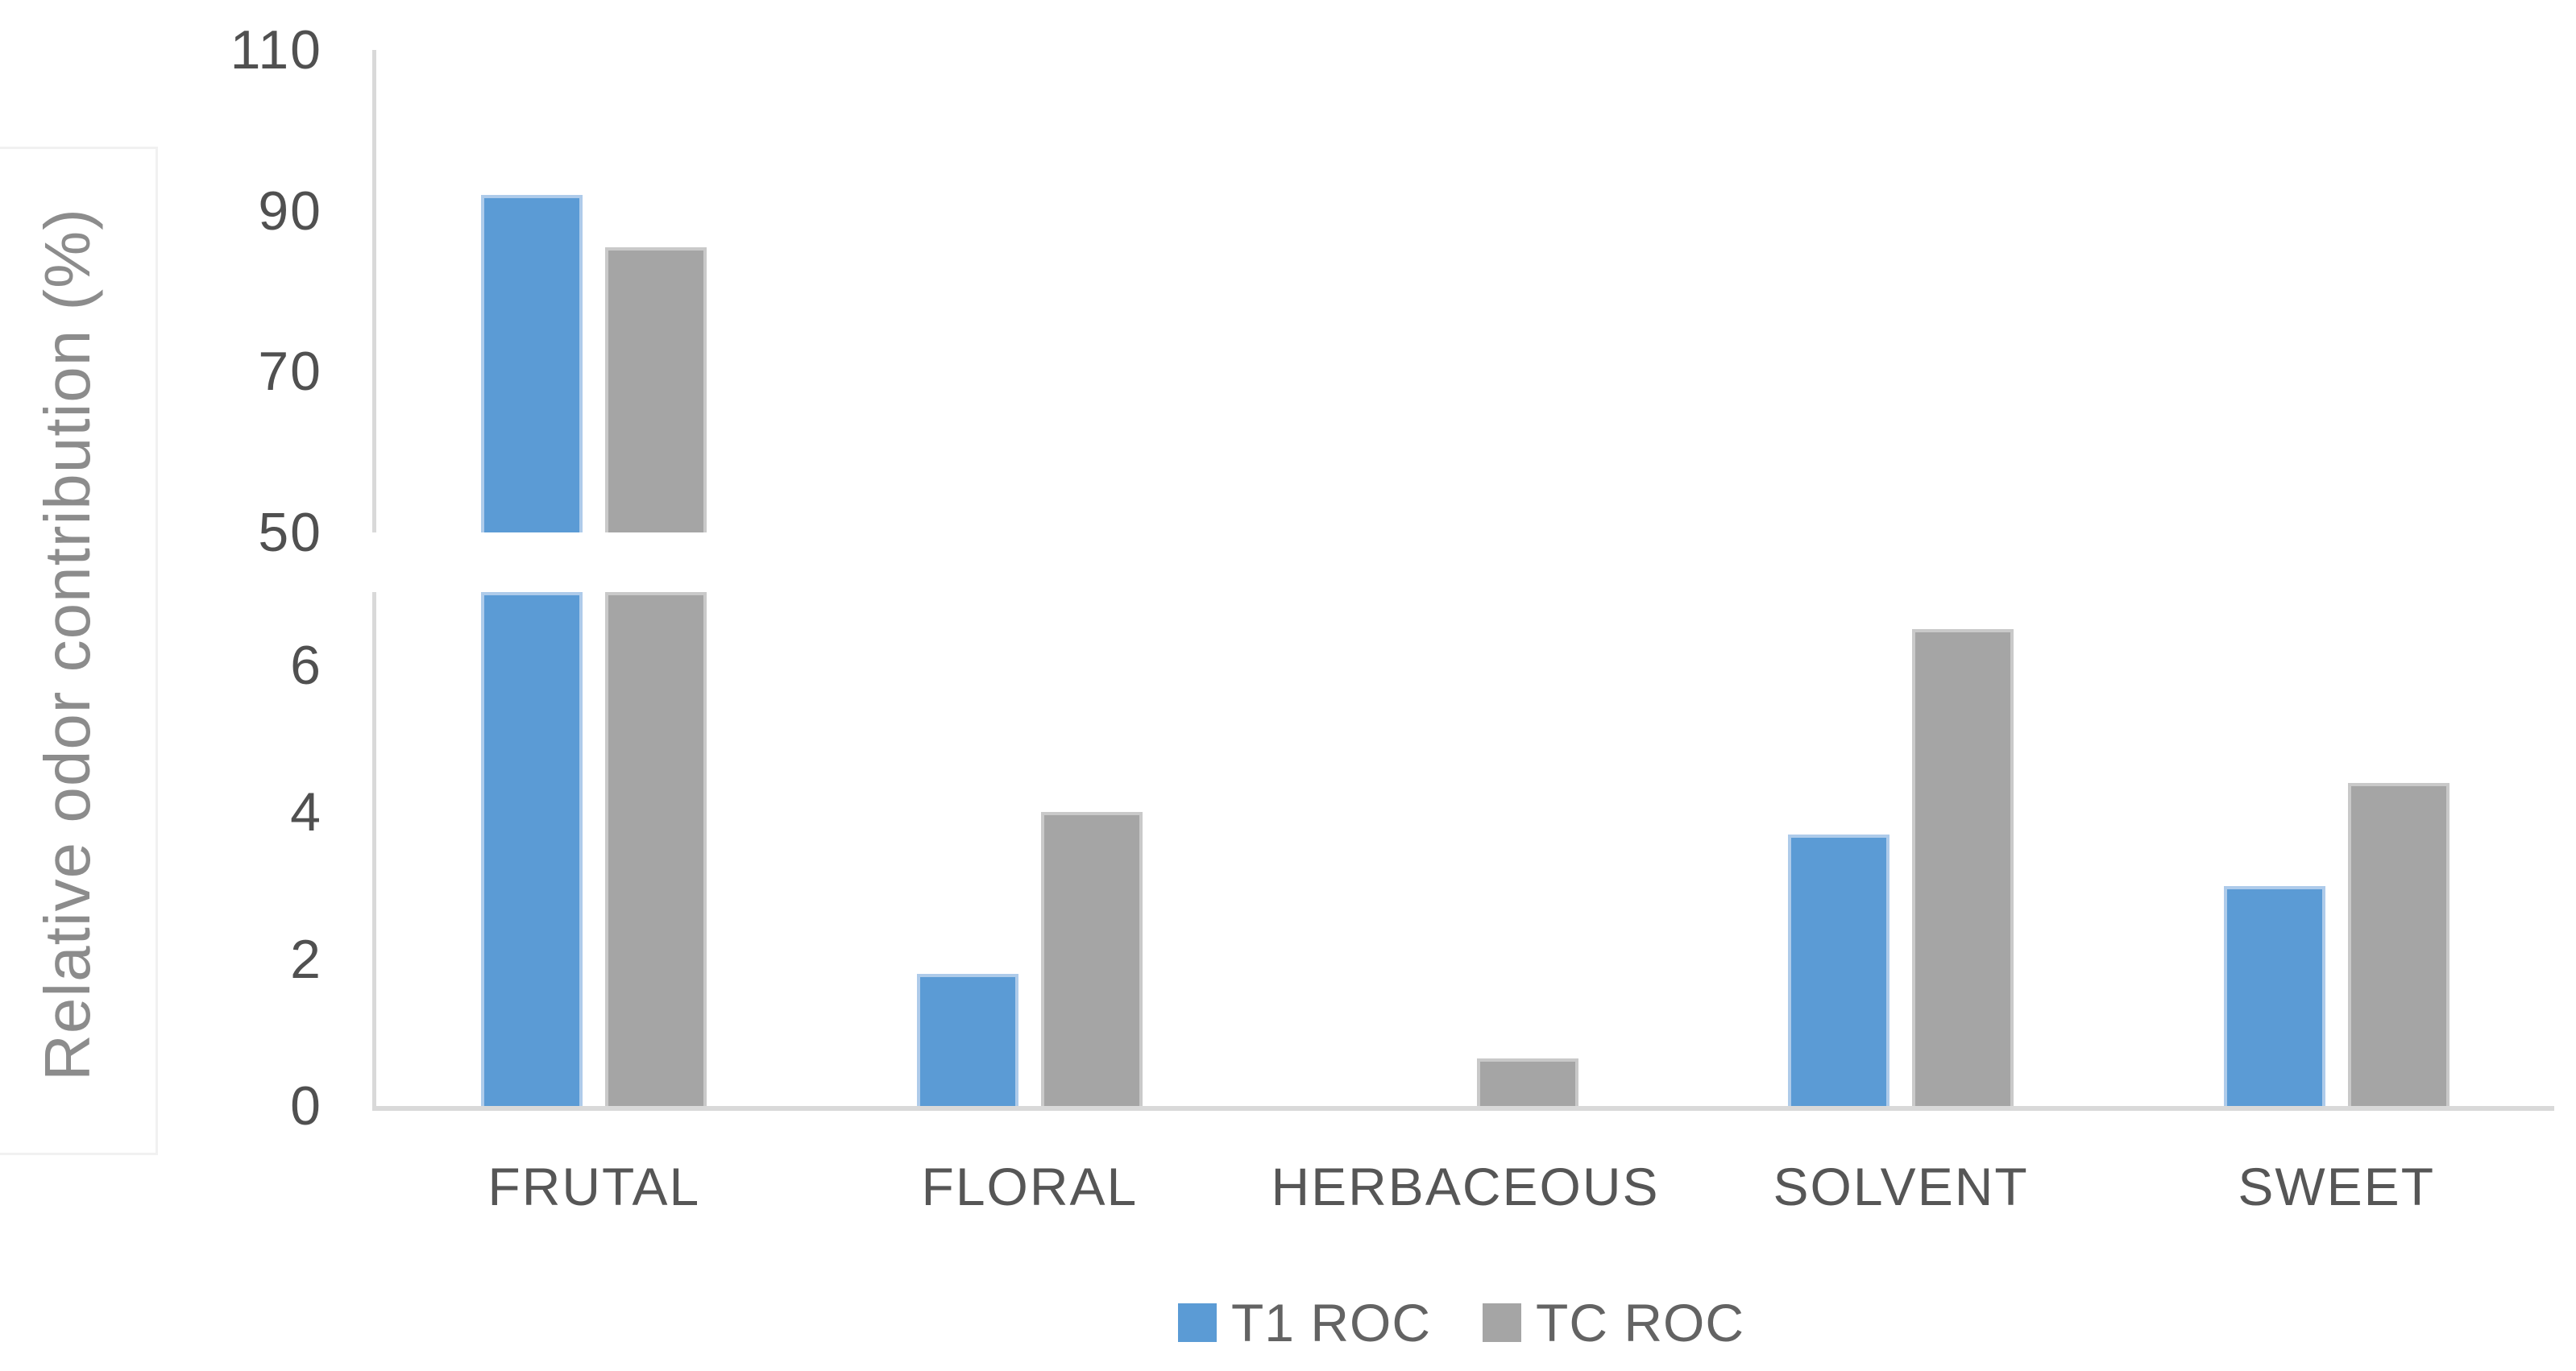  What do you see at coordinates (306, 959) in the screenshot?
I see `y-tick-2: 2` at bounding box center [306, 959].